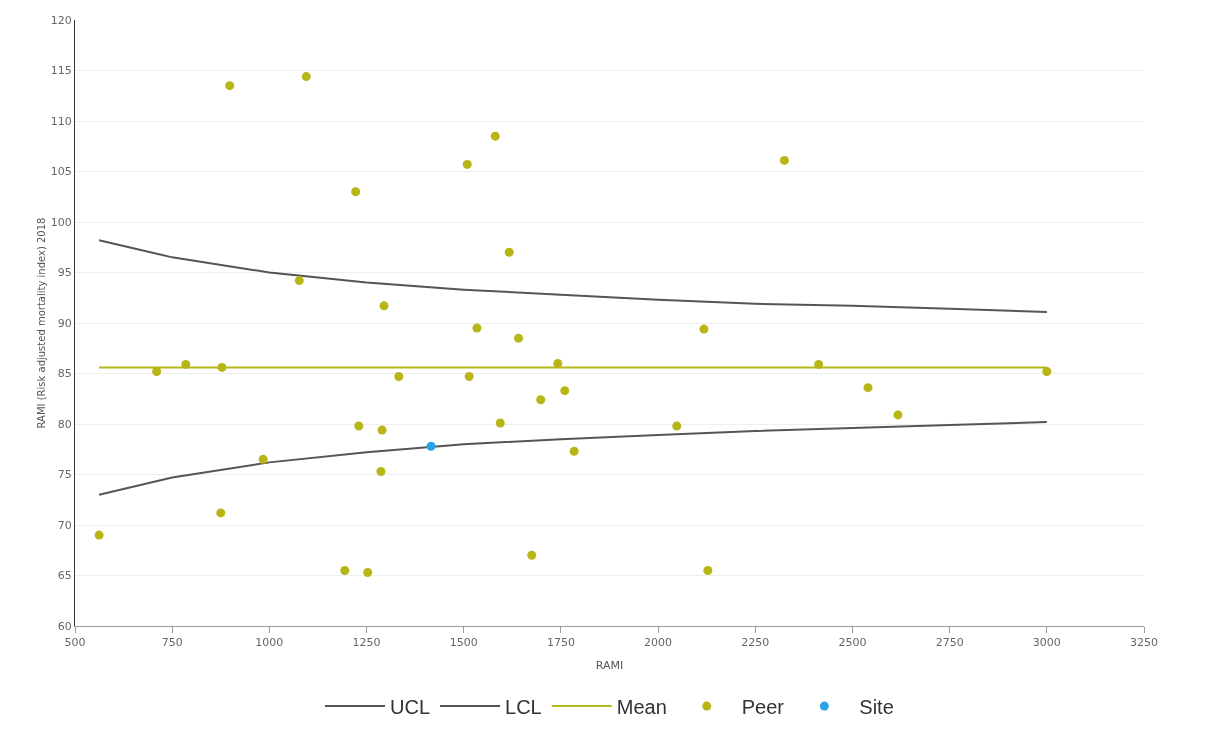 This screenshot has width=1214, height=738. What do you see at coordinates (41, 323) in the screenshot?
I see `y-axis-title: RAMI (Risk adjusted mortality index) 2018` at bounding box center [41, 323].